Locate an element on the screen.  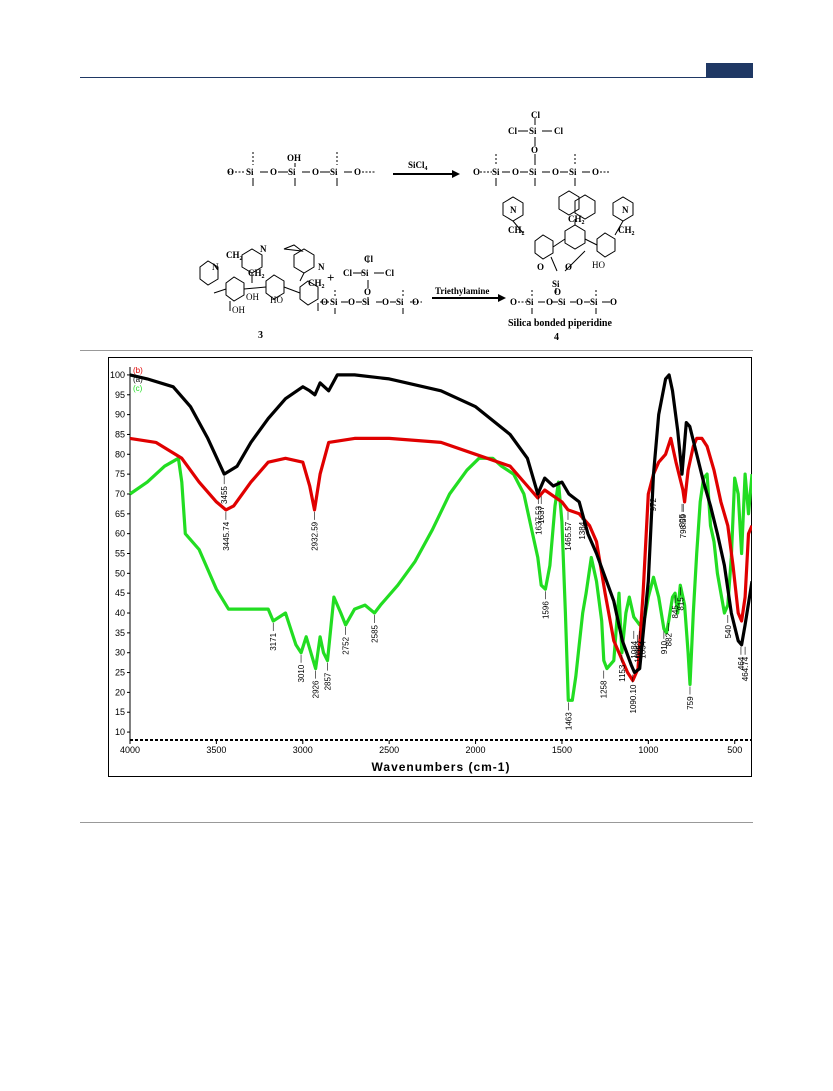
peak-label: 1094 is located at coordinates (637, 653).